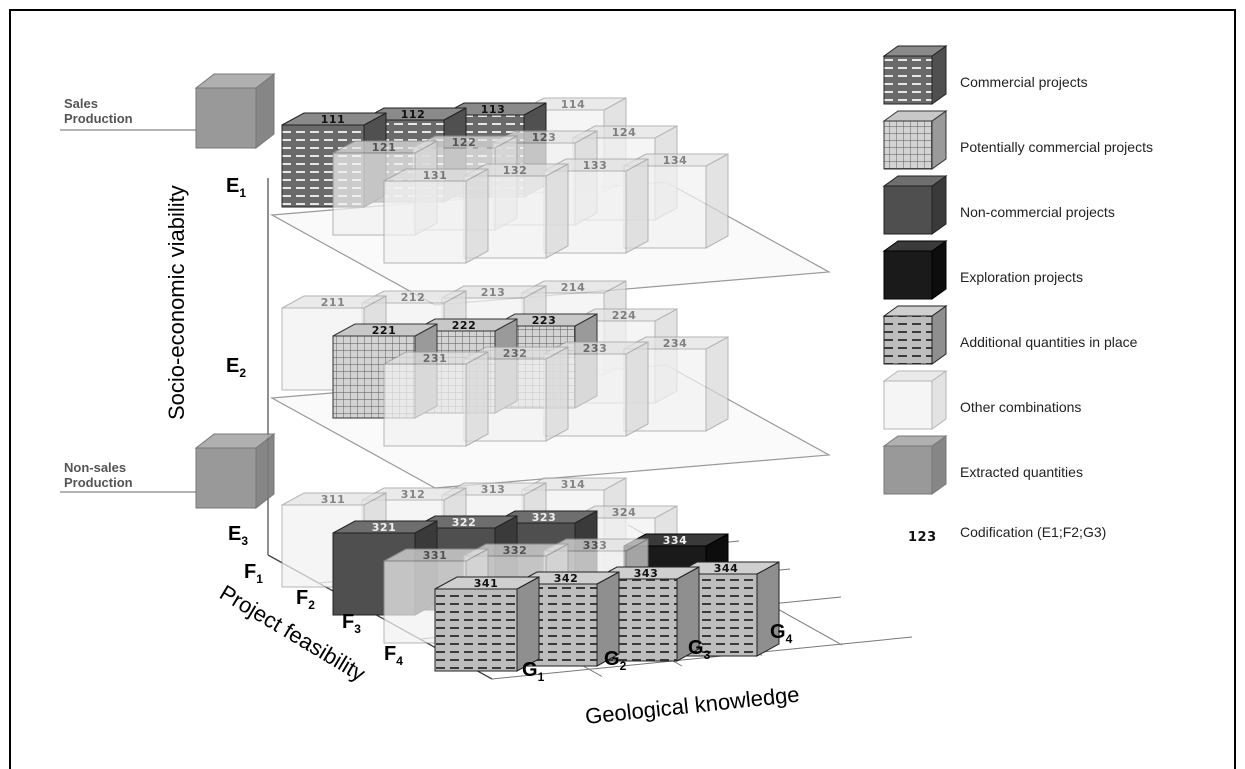 The width and height of the screenshot is (1245, 769). I want to click on legend-label: Codification (E1;F2;G3), so click(1033, 532).